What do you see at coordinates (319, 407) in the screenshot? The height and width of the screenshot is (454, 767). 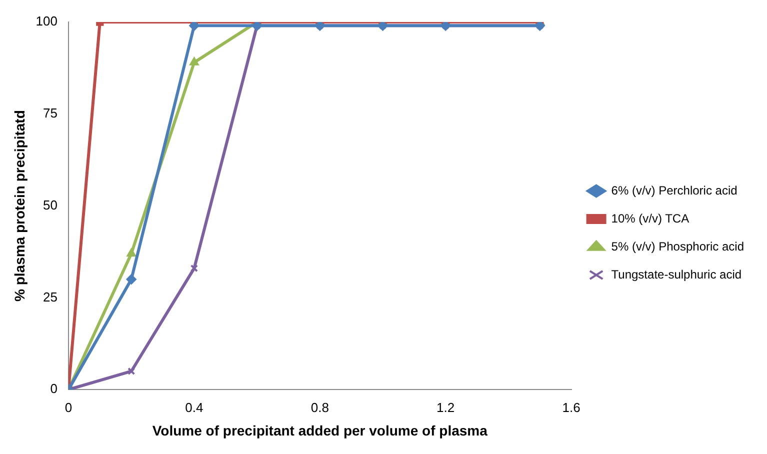 I see `x-tick-label: 0.8` at bounding box center [319, 407].